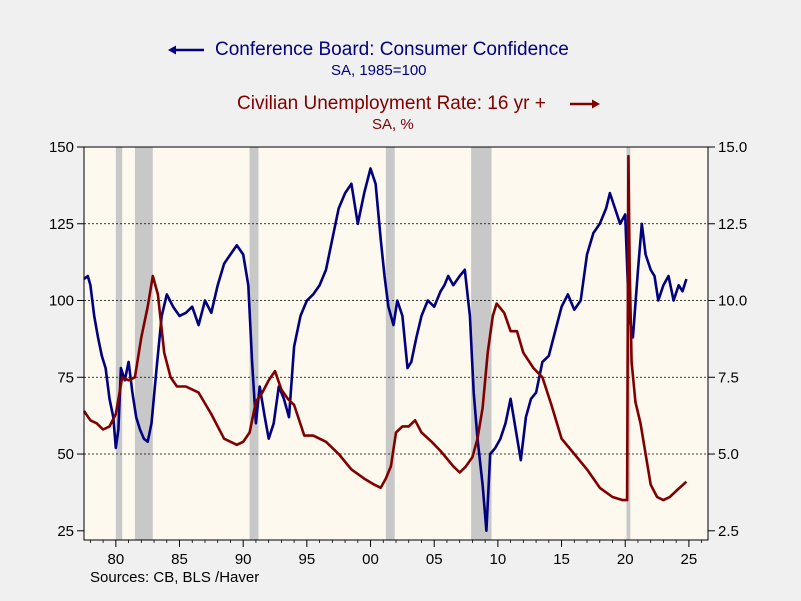 Image resolution: width=801 pixels, height=601 pixels. Describe the element at coordinates (175, 577) in the screenshot. I see `source-note: Sources: CB, BLS /Haver` at that location.